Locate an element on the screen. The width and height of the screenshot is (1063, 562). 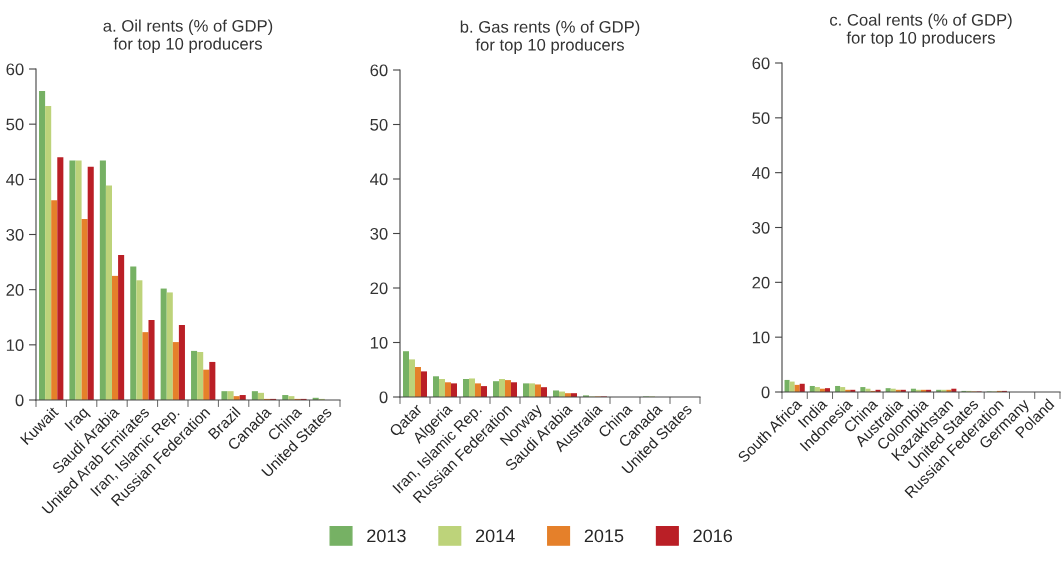
chart-title: b. Gas rents (% of GDP) for top 10 producers is located at coordinates (550, 37).